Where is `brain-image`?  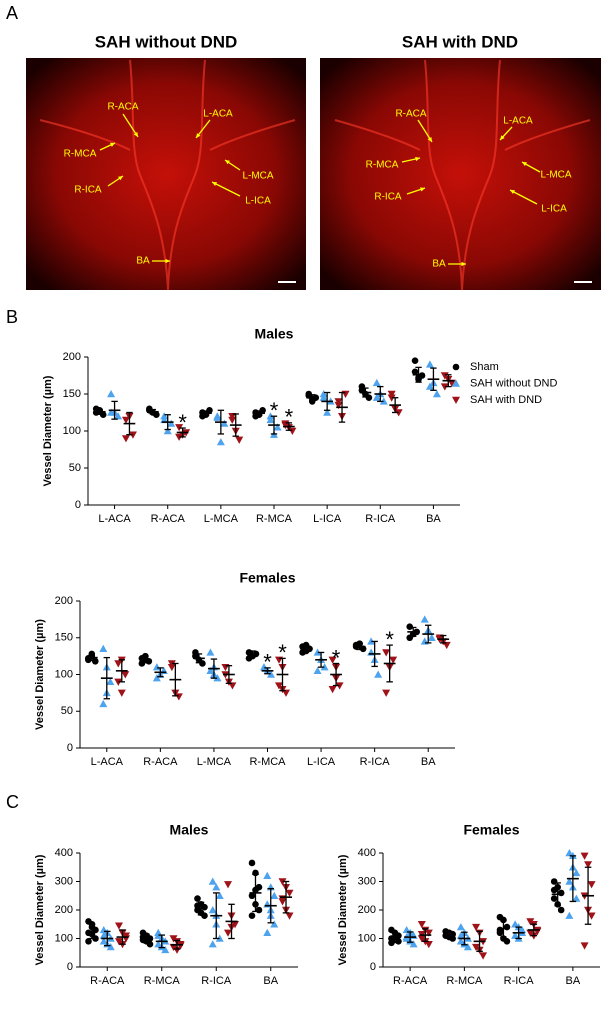
brain-image is located at coordinates (460, 174).